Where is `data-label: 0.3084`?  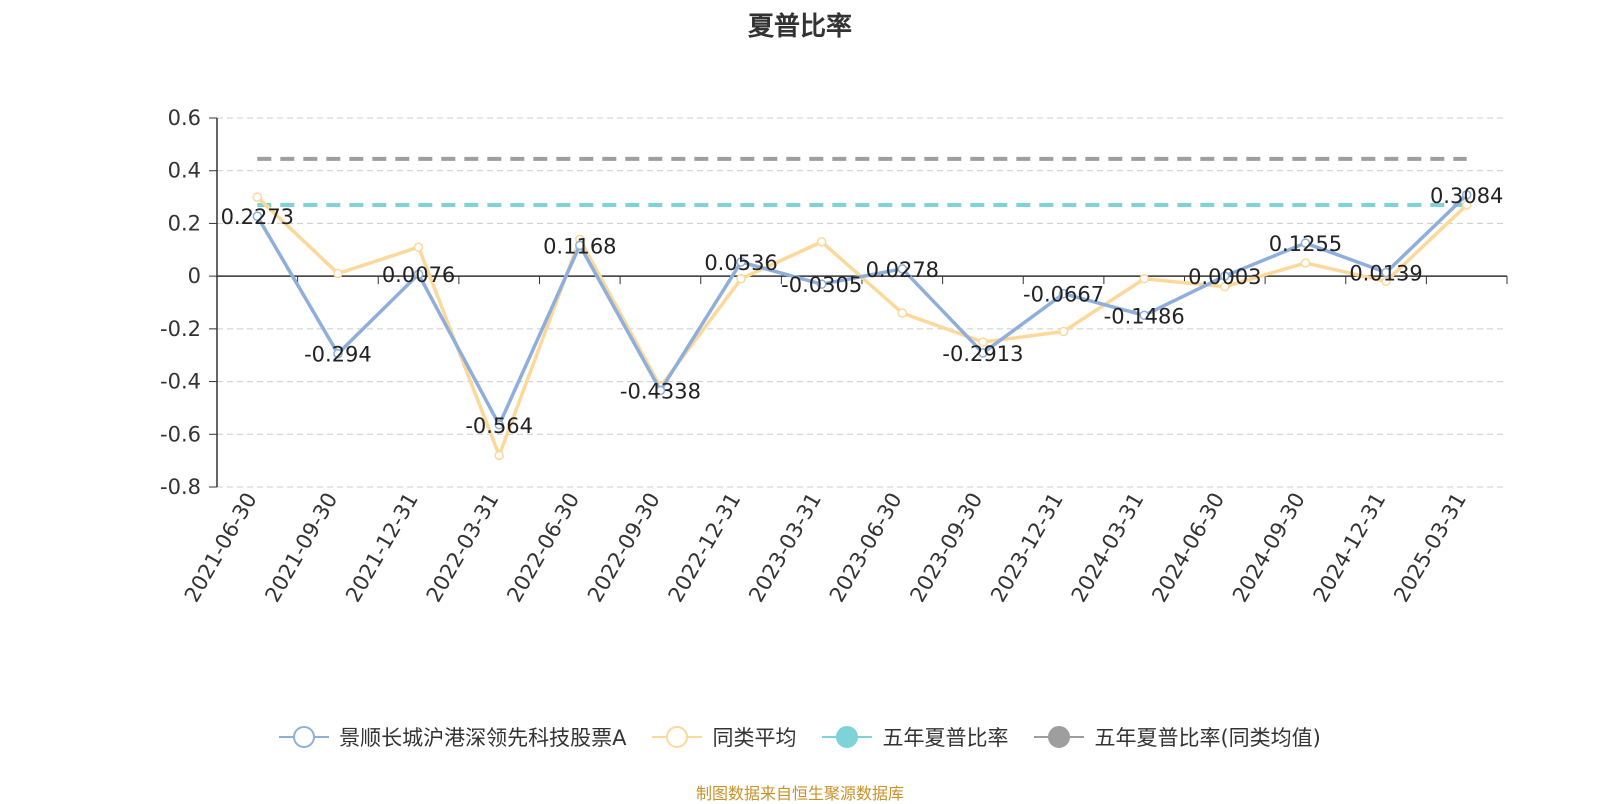
data-label: 0.3084 is located at coordinates (1466, 196).